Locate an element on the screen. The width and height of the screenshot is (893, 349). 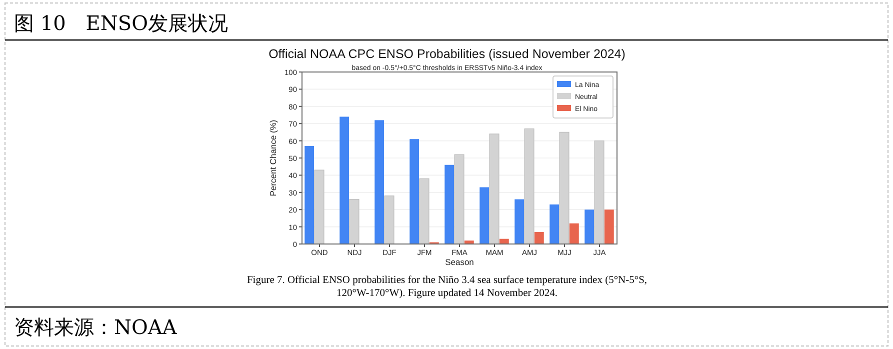
caption: Figure 7. Official ENSO probabilities for the Niño 3.4 sea surface temperature index (5°N-5°S, 120°W-170°W). Figure updated 14 November 2024. is located at coordinates (447, 287).